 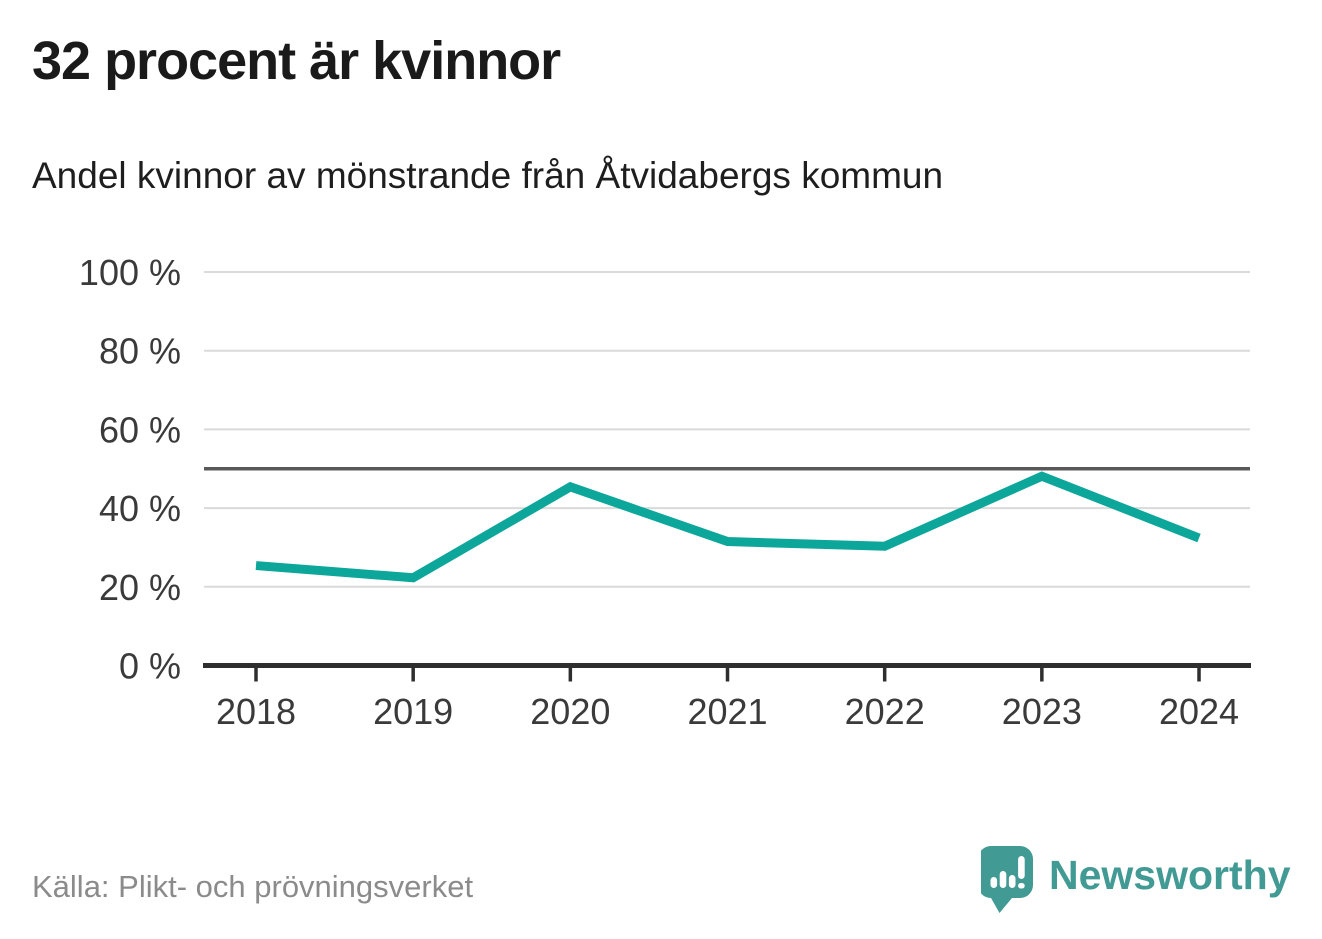 What do you see at coordinates (140, 508) in the screenshot?
I see `y-tick-label: 40 %` at bounding box center [140, 508].